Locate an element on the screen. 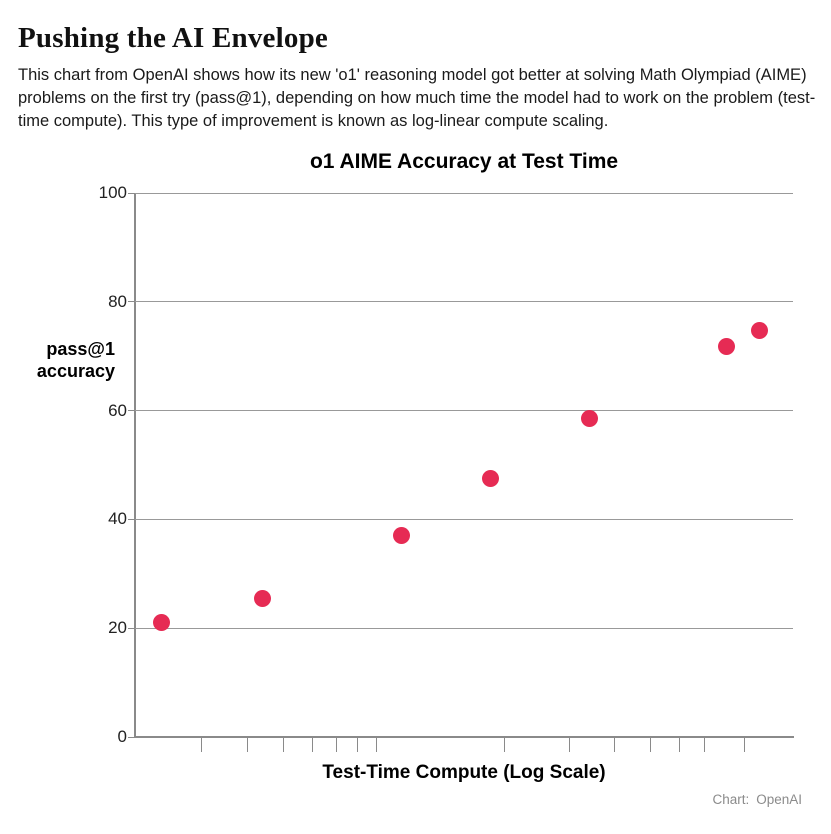 Image resolution: width=831 pixels, height=834 pixels. y-tick-label-40: 40 is located at coordinates (117, 519).